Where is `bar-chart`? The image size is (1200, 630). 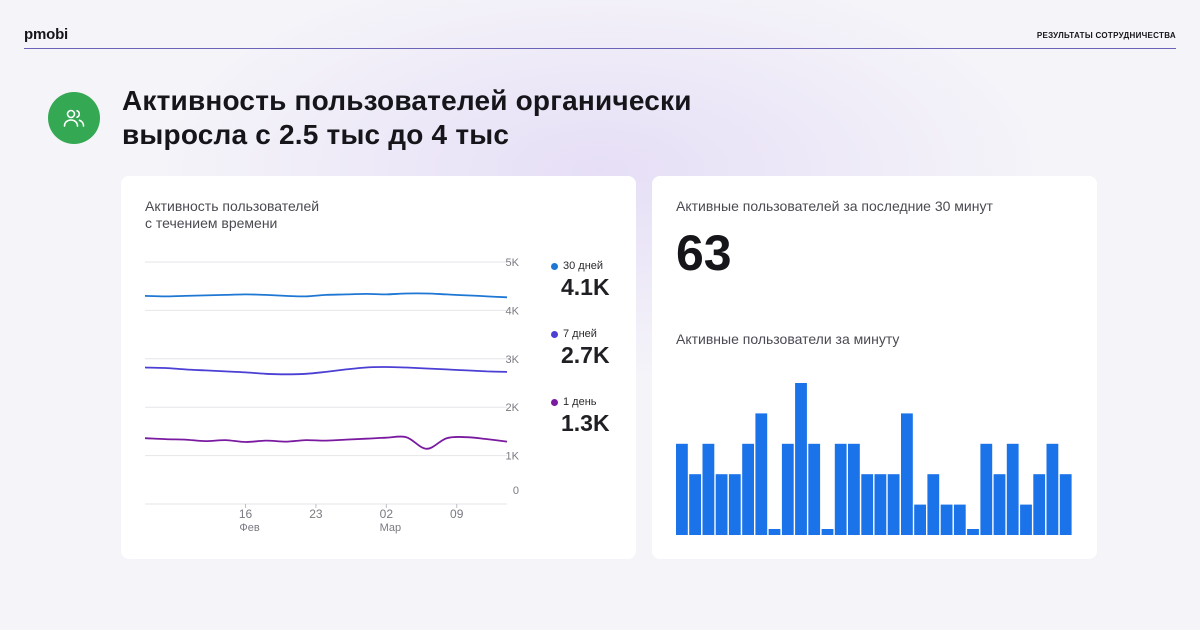 bar-chart is located at coordinates (874, 459).